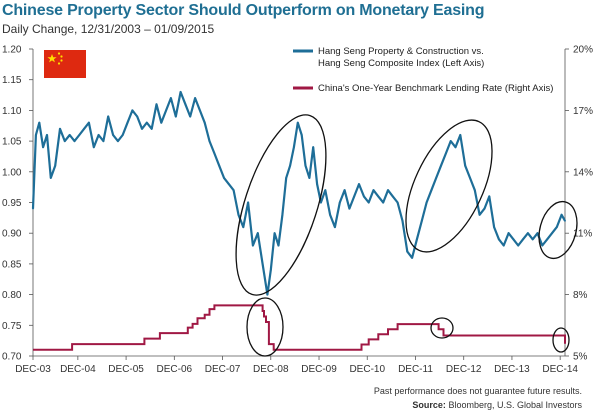 The image size is (600, 415). I want to click on chart-subtitle: Daily Change, 12/31/2003 – 01/09/2015, so click(108, 29).